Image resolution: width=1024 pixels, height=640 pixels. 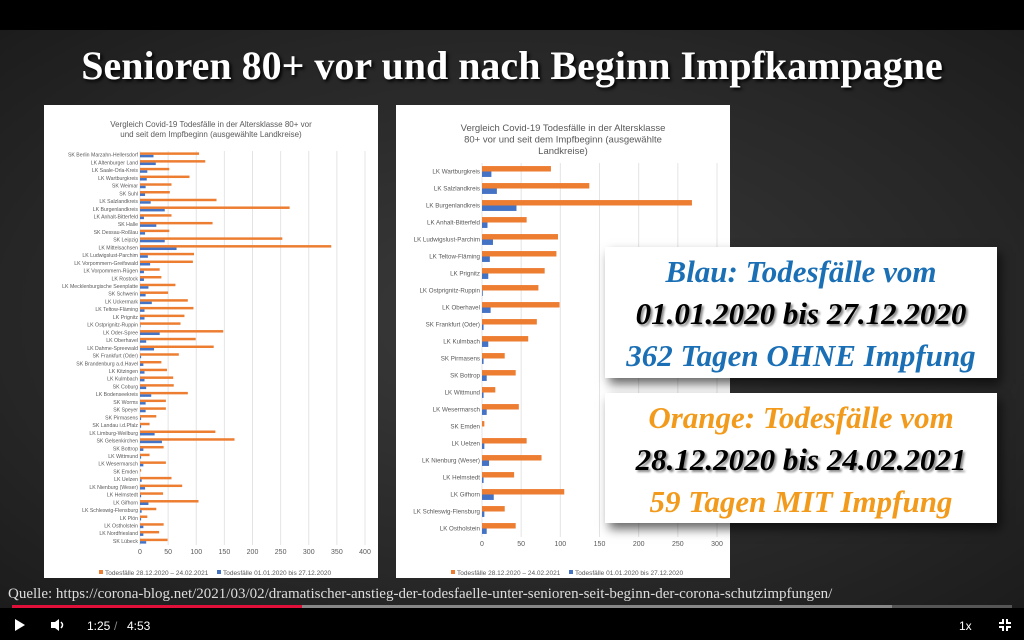 I want to click on category-label: LK Salzlandkreis, so click(x=457, y=189).